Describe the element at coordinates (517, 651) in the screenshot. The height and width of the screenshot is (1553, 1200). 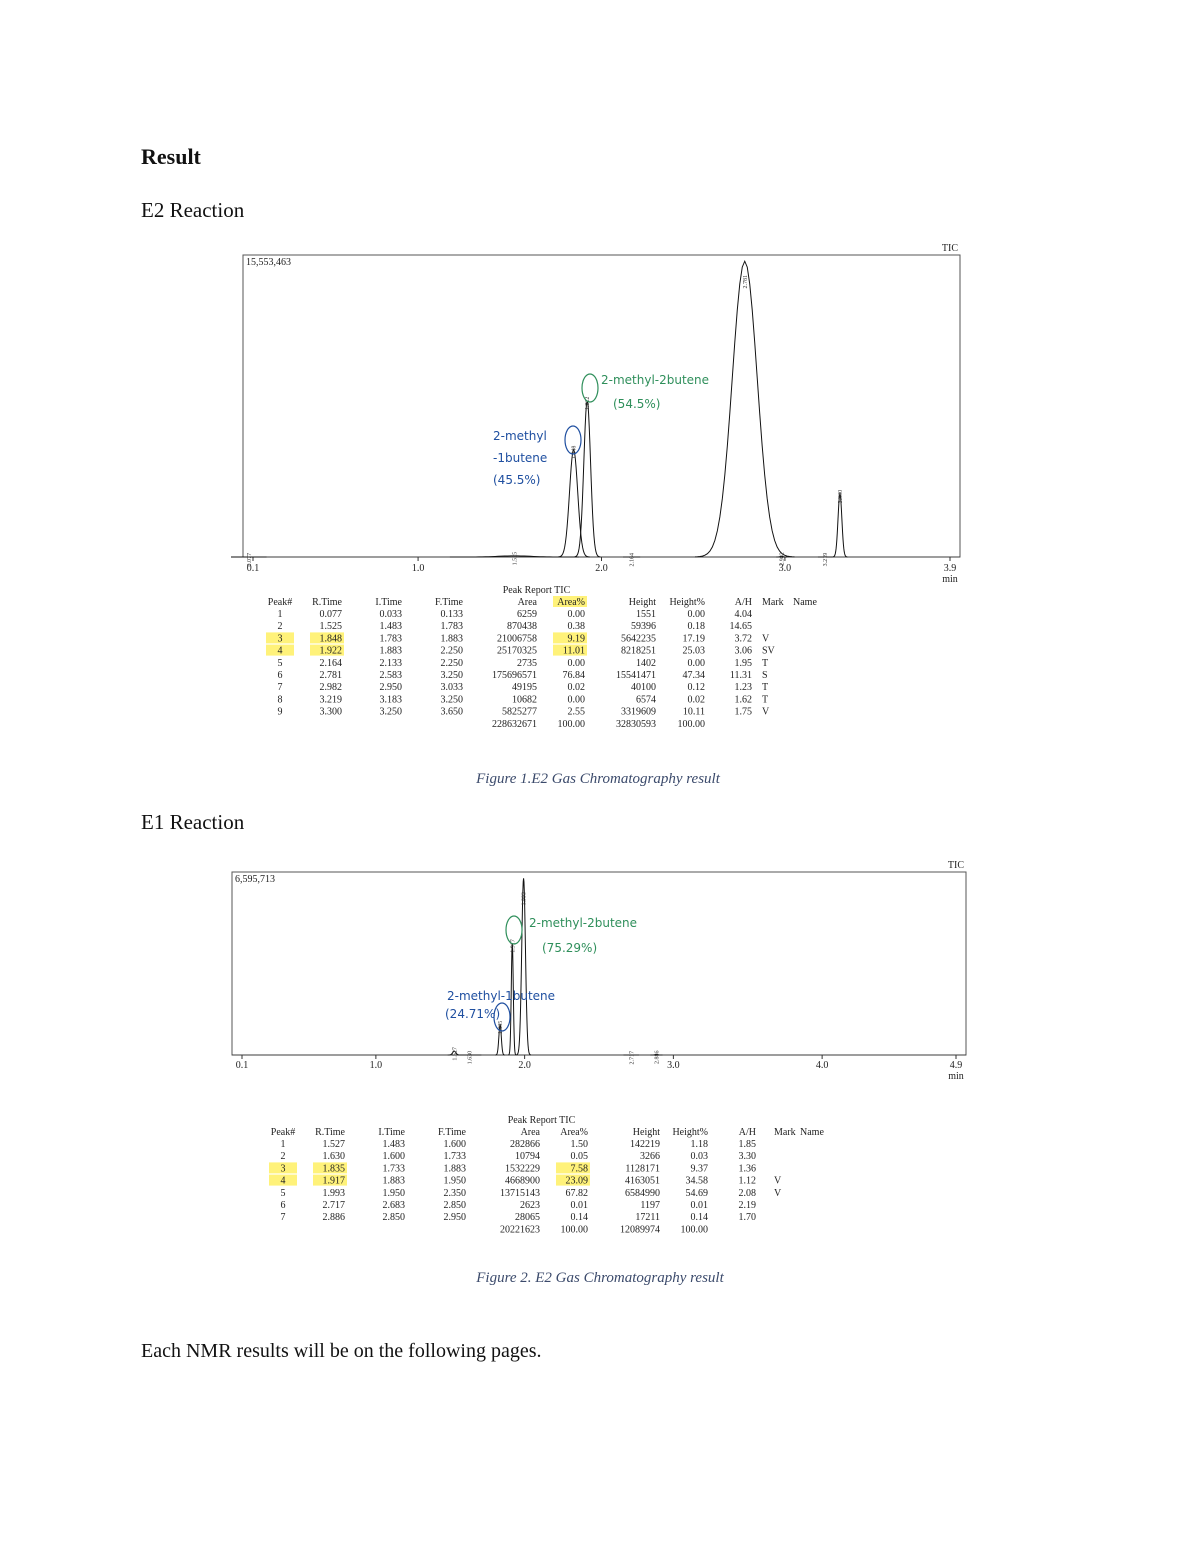
I see `table-cell: 25170325` at that location.